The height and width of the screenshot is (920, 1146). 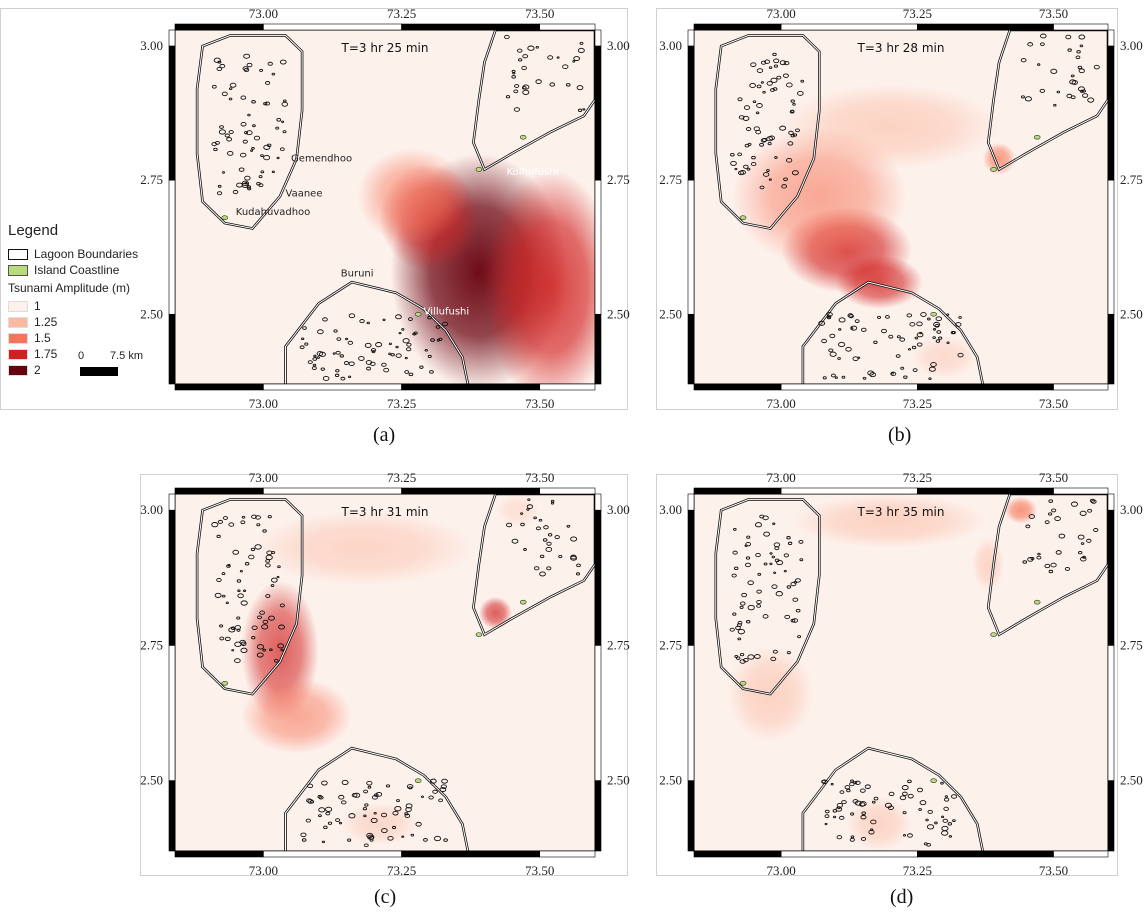 I want to click on coast-swatch, so click(x=18, y=270).